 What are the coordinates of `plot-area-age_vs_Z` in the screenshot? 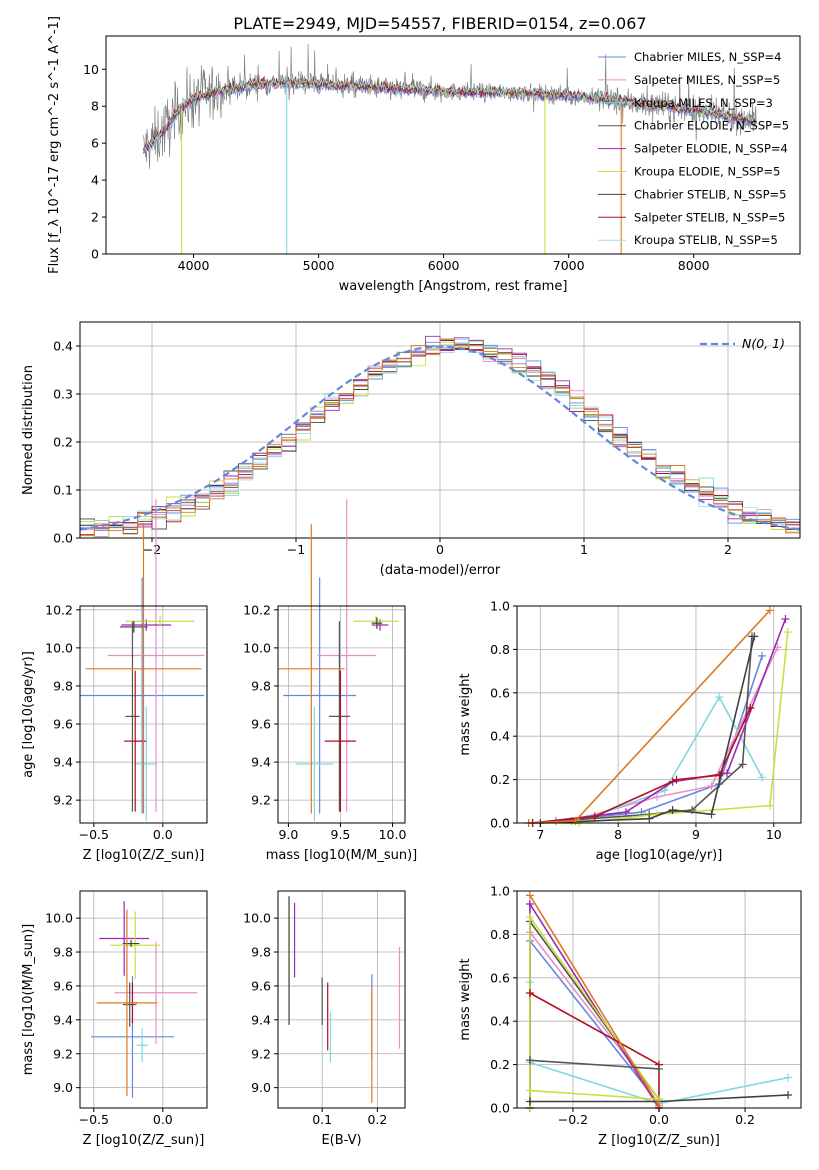 It's located at (142, 660).